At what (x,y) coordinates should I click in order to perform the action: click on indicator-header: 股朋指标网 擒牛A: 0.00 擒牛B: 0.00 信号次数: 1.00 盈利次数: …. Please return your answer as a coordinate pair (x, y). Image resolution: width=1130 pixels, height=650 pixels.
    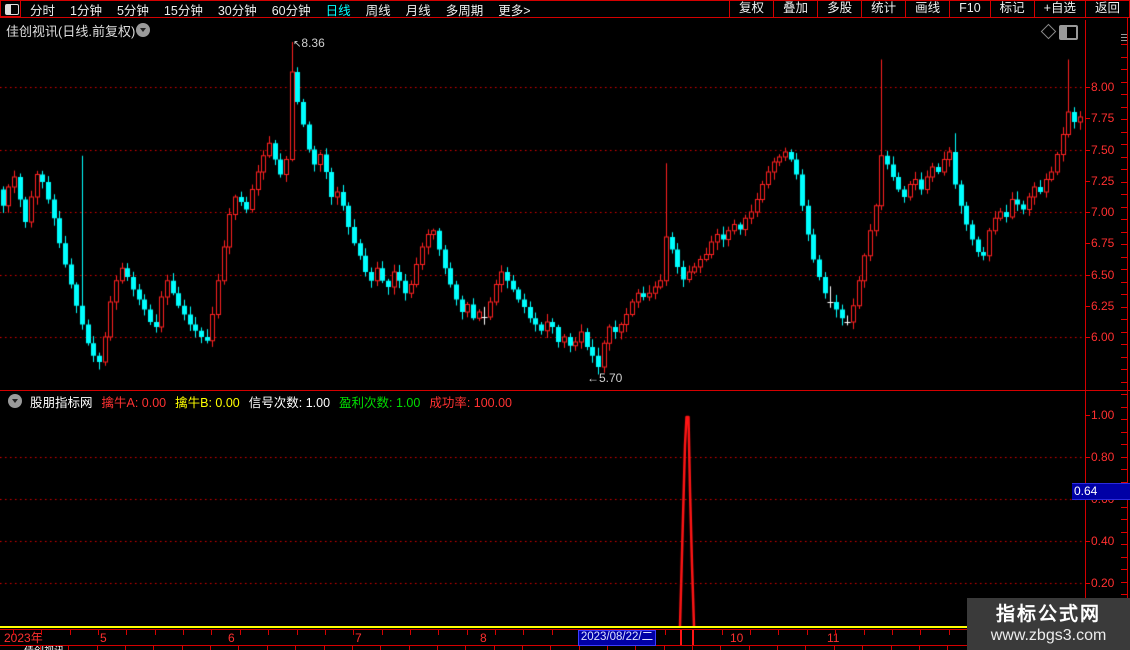
    Looking at the image, I should click on (271, 401).